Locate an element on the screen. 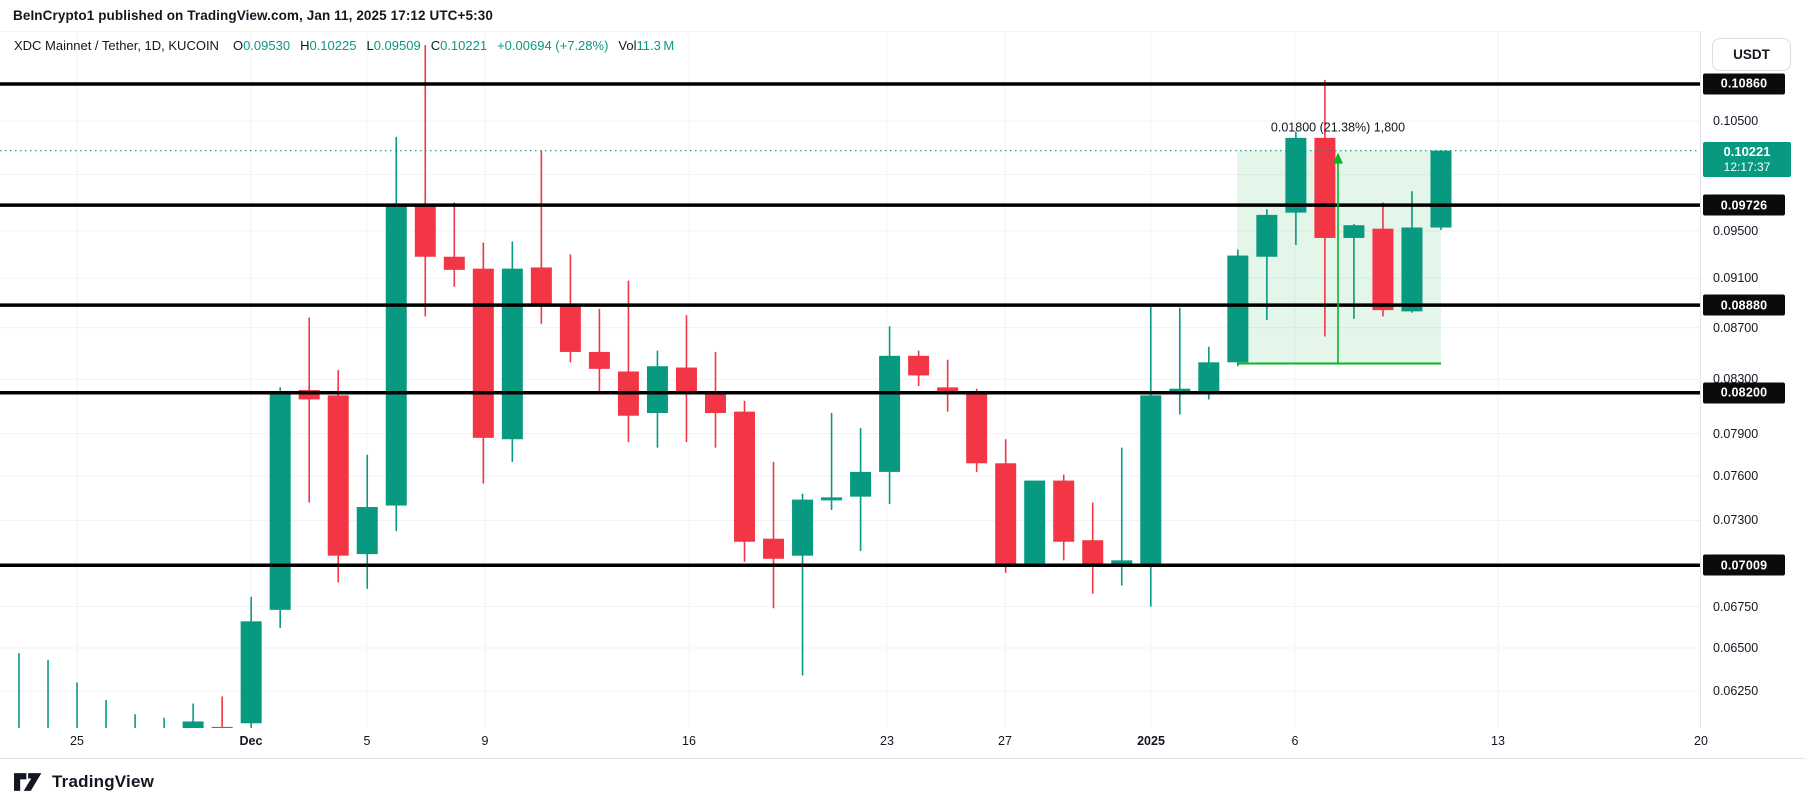 This screenshot has height=804, width=1805. tradingview-brand: TradingView is located at coordinates (84, 782).